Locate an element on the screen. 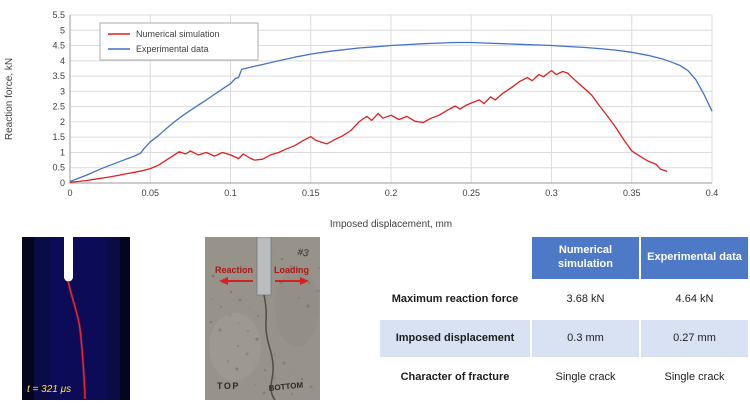 The height and width of the screenshot is (411, 750). table-cell: 0.27 mm is located at coordinates (694, 338).